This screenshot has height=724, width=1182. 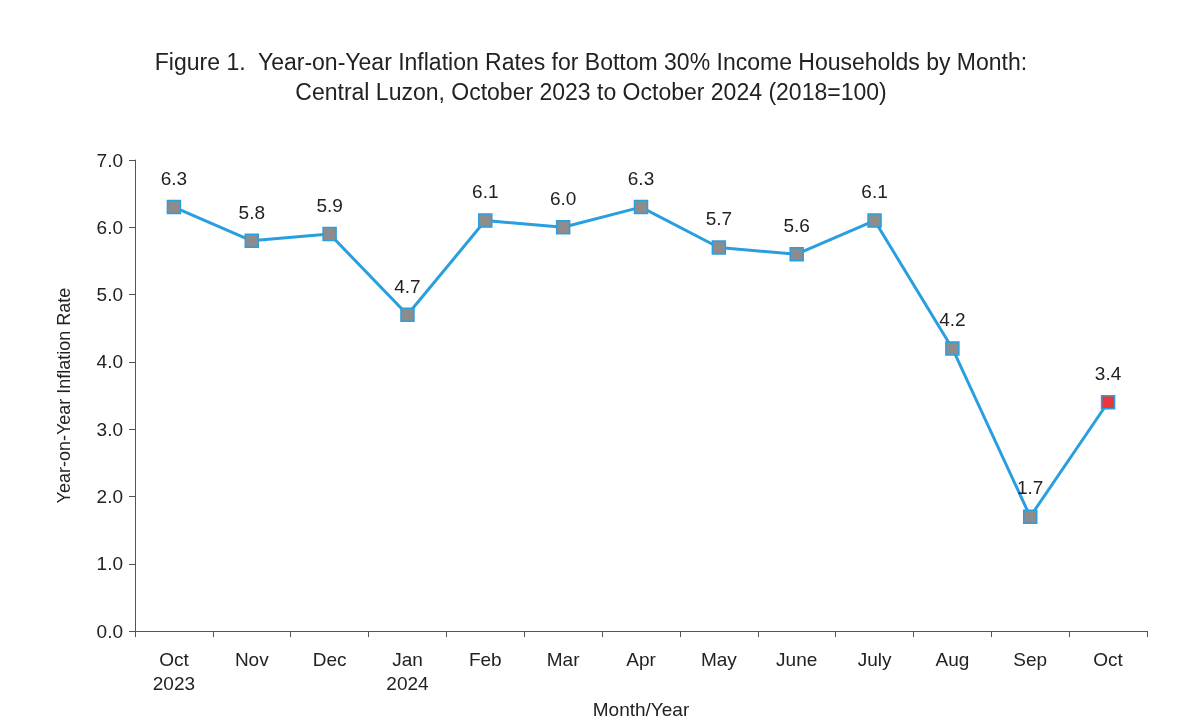 What do you see at coordinates (1030, 659) in the screenshot?
I see `x-tick-label: Sep` at bounding box center [1030, 659].